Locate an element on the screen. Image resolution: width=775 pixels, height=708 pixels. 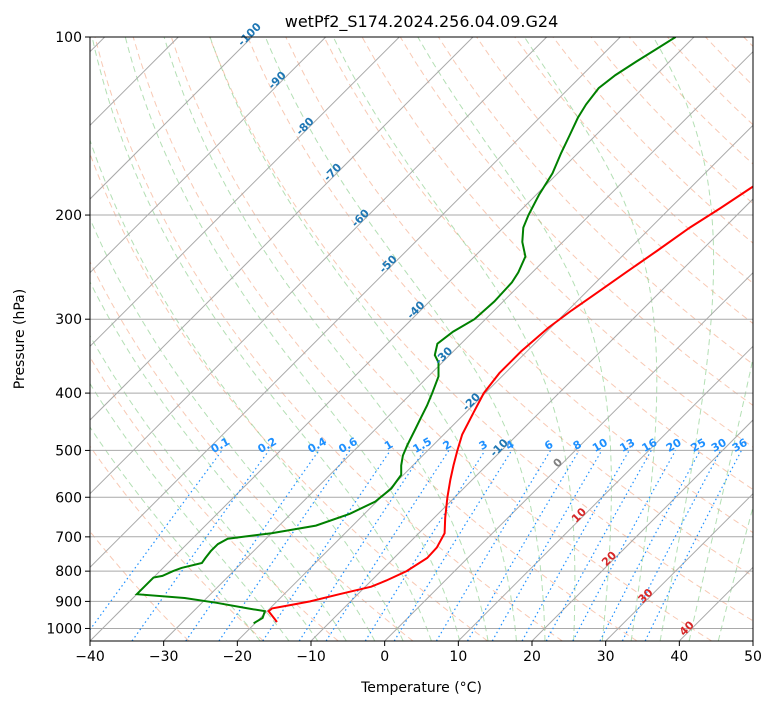
moist-adiabat-label: 40 is located at coordinates (687, 628).